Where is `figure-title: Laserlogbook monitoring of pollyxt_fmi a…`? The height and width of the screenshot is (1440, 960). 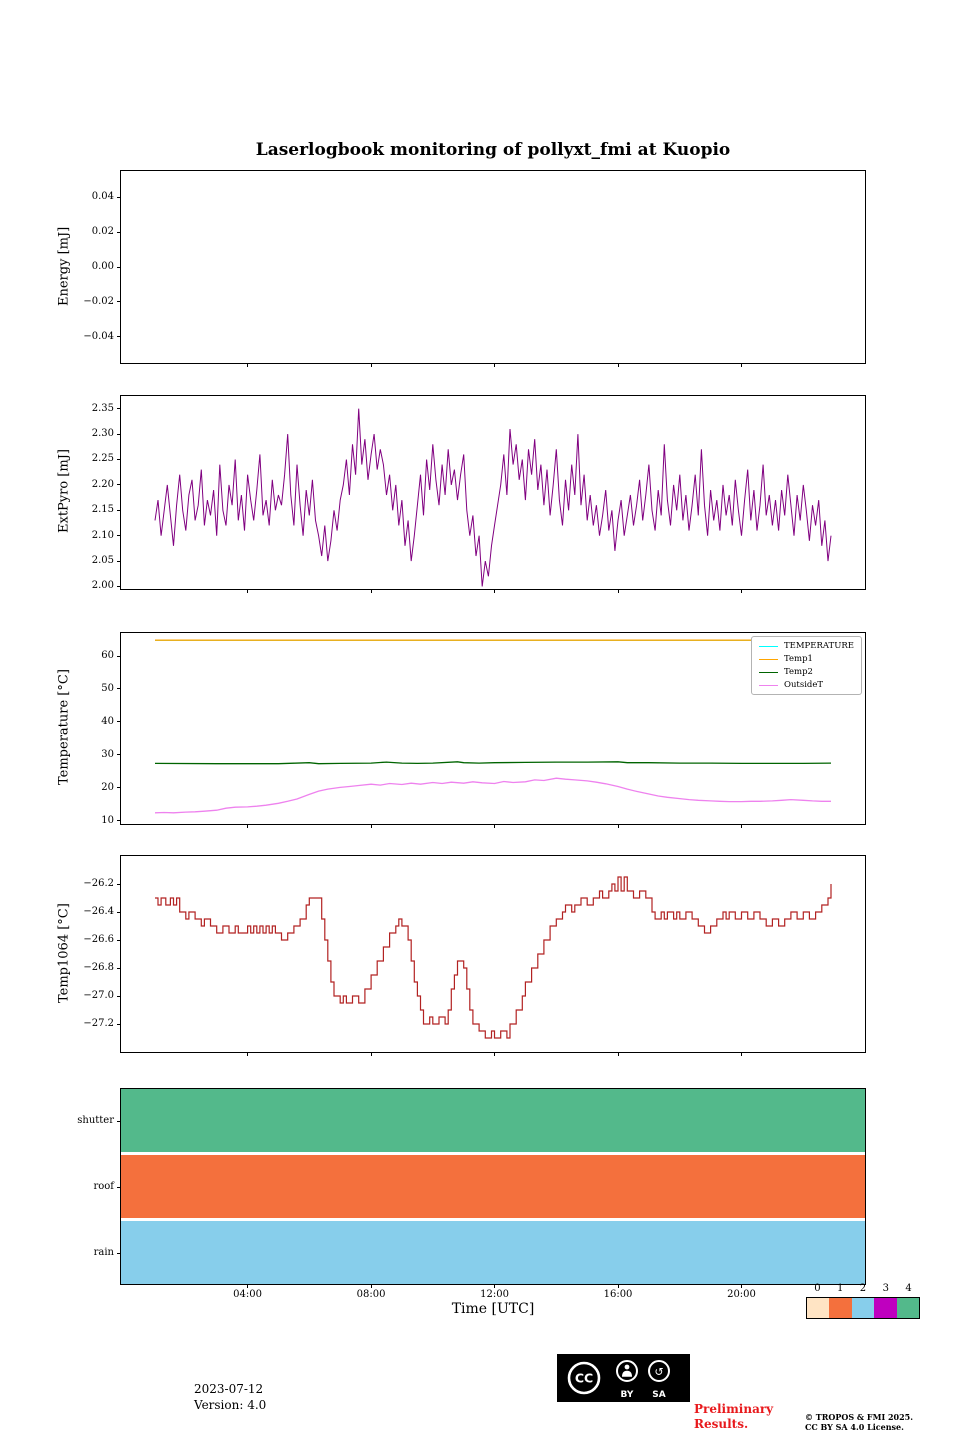 figure-title: Laserlogbook monitoring of pollyxt_fmi a… is located at coordinates (493, 150).